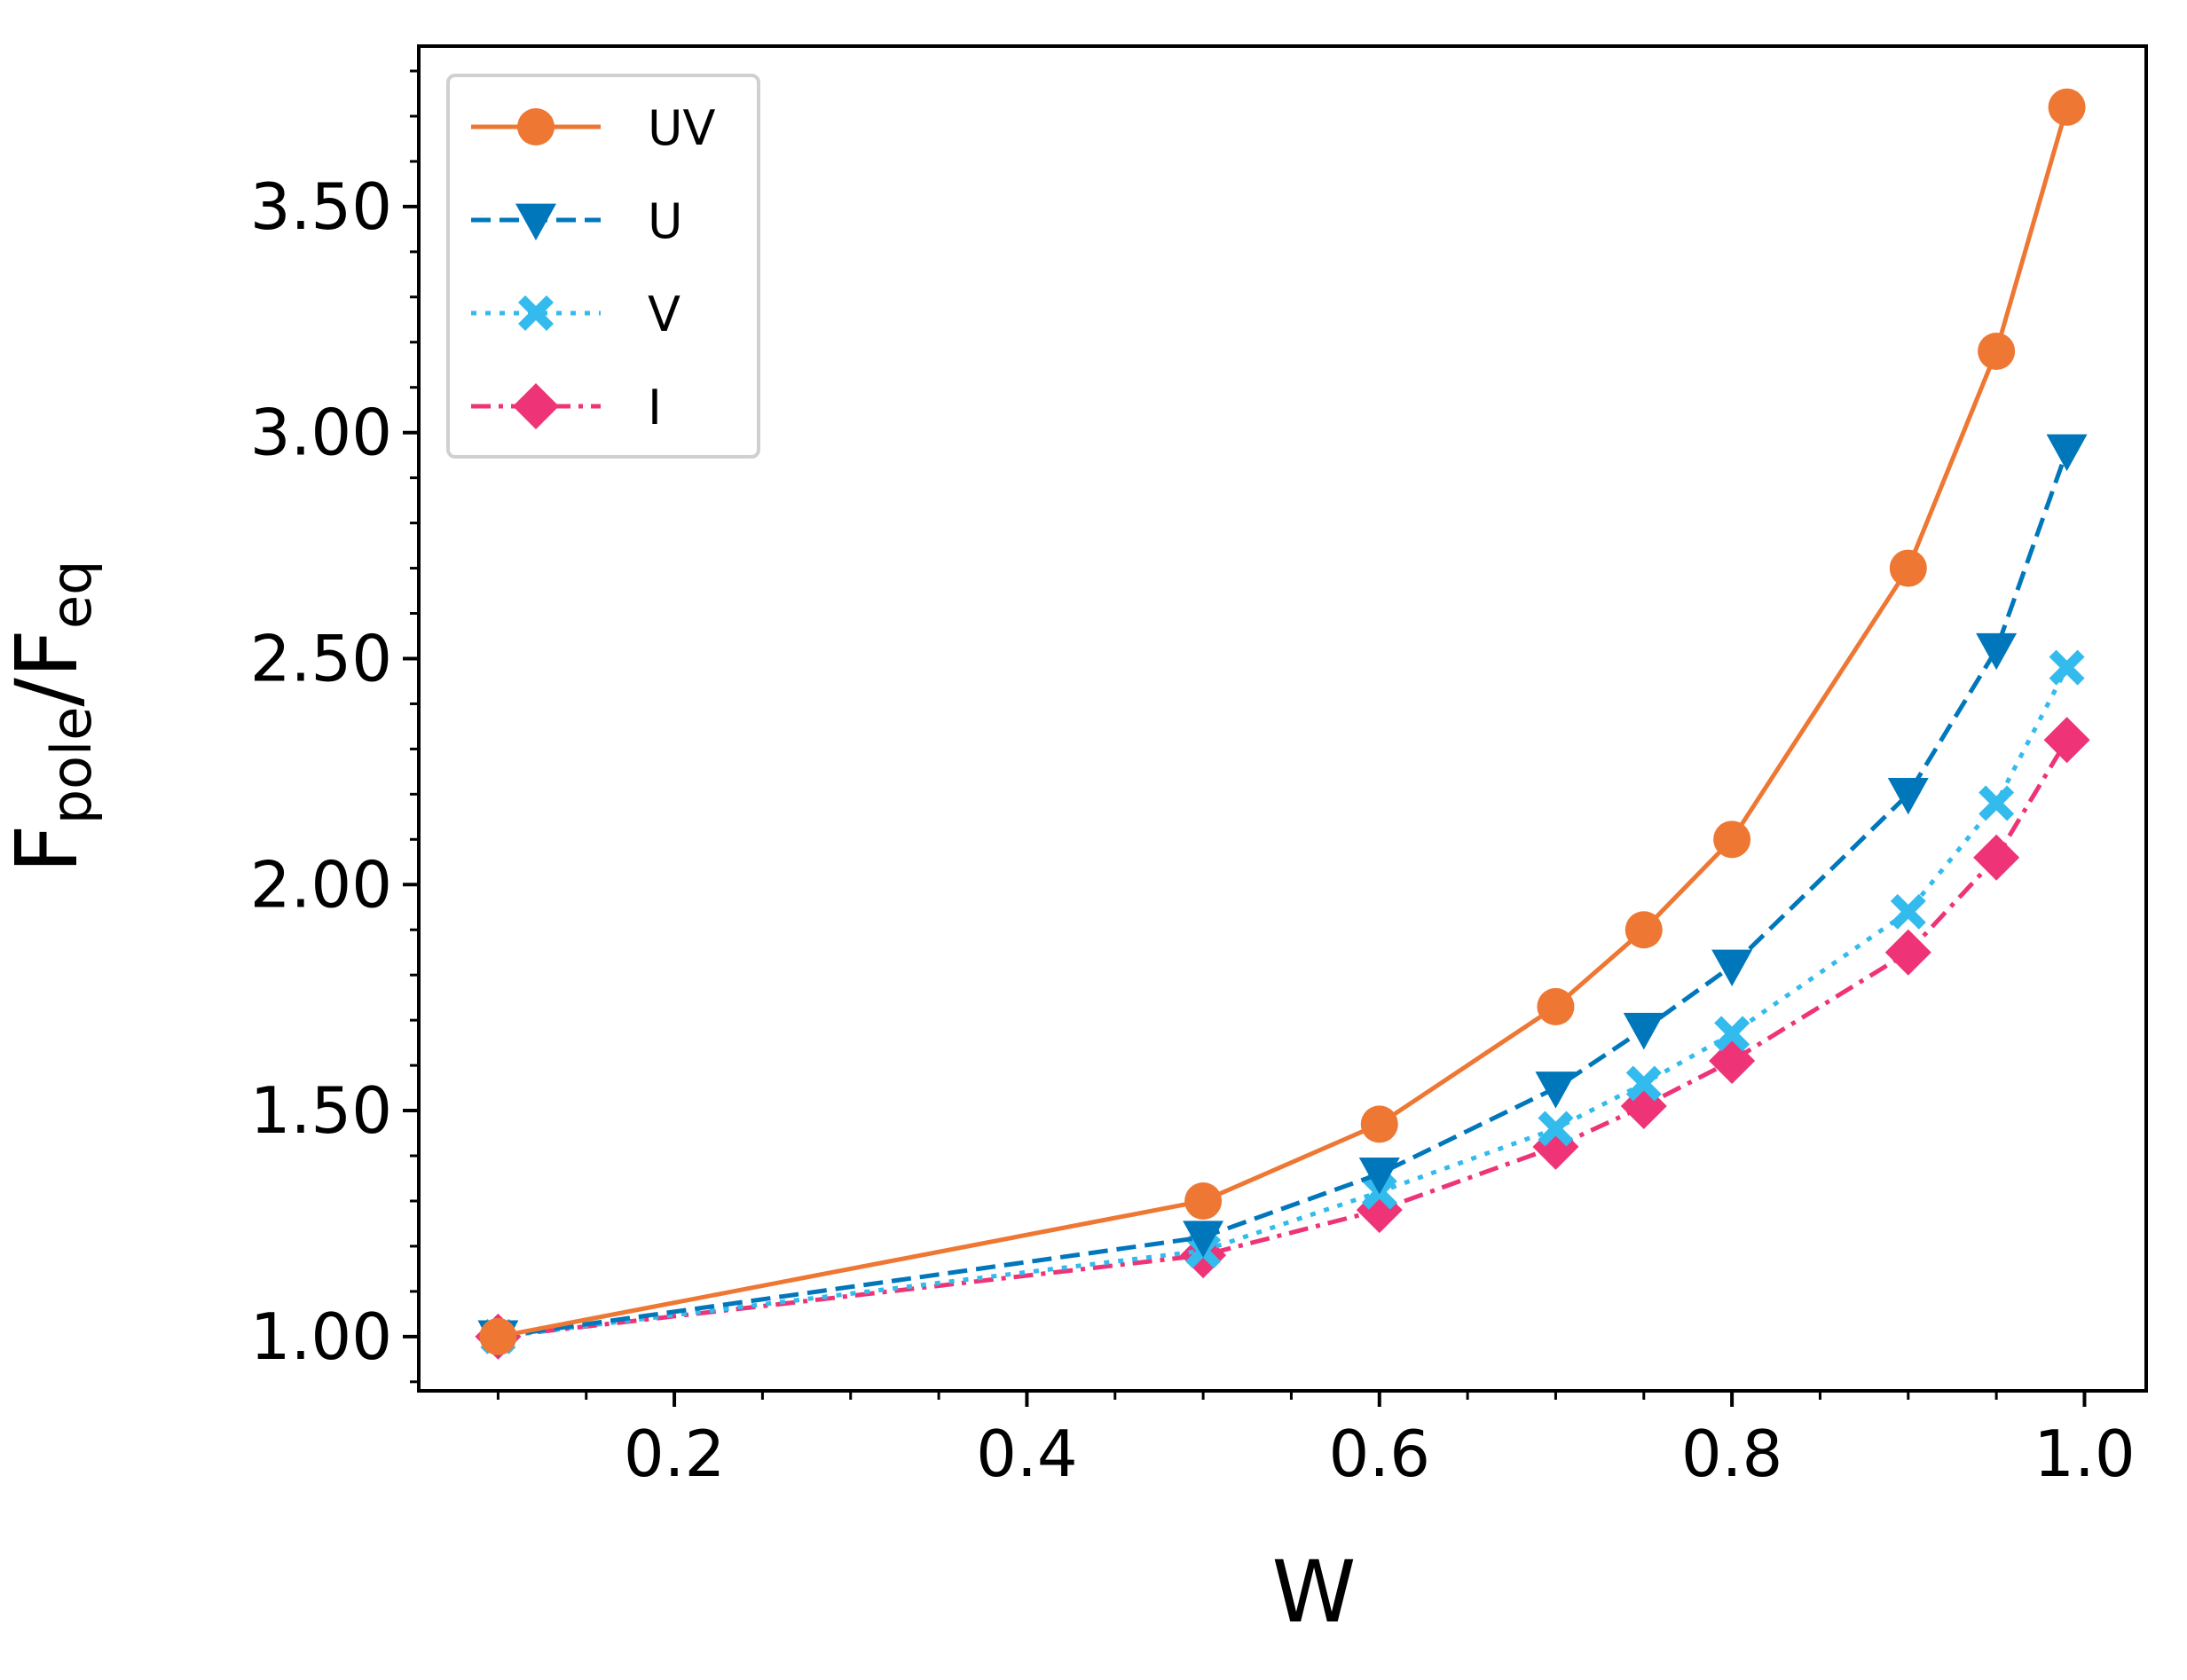 This screenshot has height=1680, width=2187. What do you see at coordinates (682, 128) in the screenshot?
I see `legend-label-uv: UV` at bounding box center [682, 128].